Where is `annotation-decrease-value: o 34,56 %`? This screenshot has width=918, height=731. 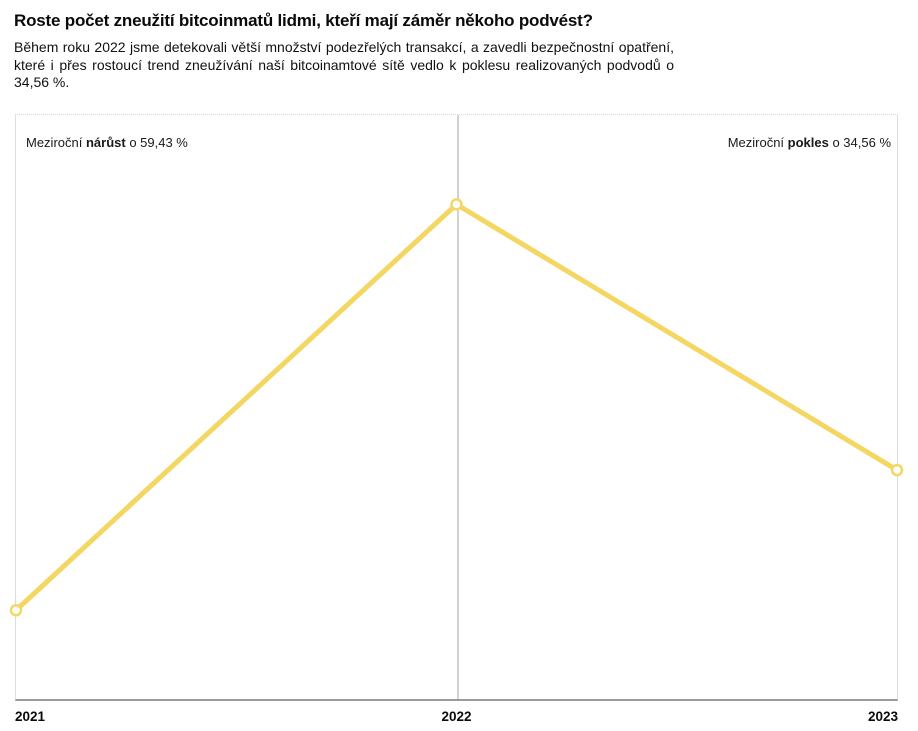
annotation-decrease-value: o 34,56 % is located at coordinates (859, 142).